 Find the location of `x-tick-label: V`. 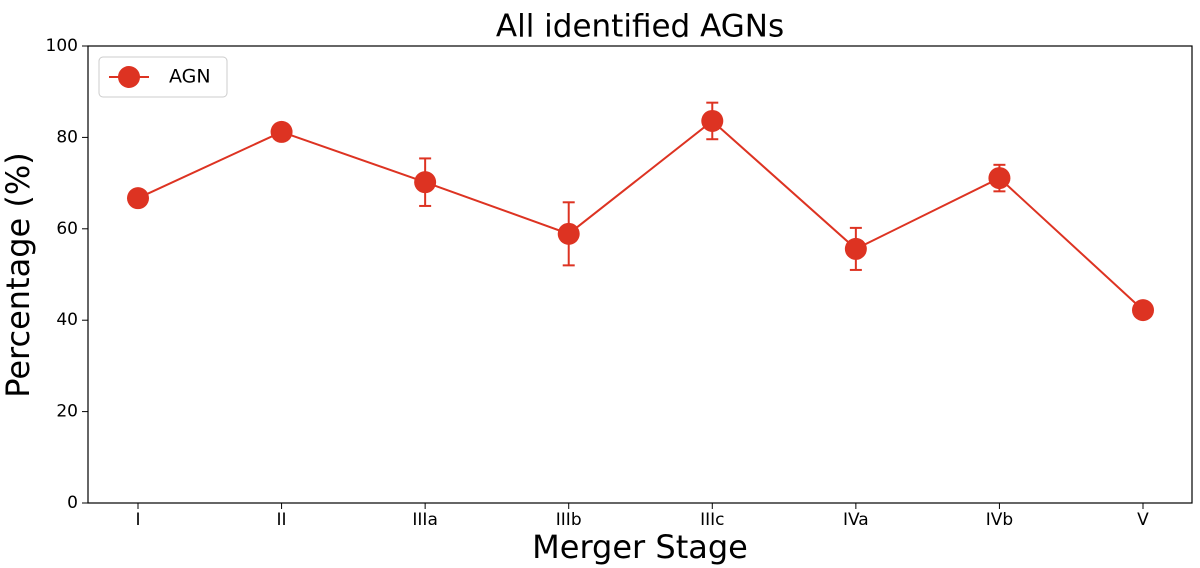

x-tick-label: V is located at coordinates (1143, 520).